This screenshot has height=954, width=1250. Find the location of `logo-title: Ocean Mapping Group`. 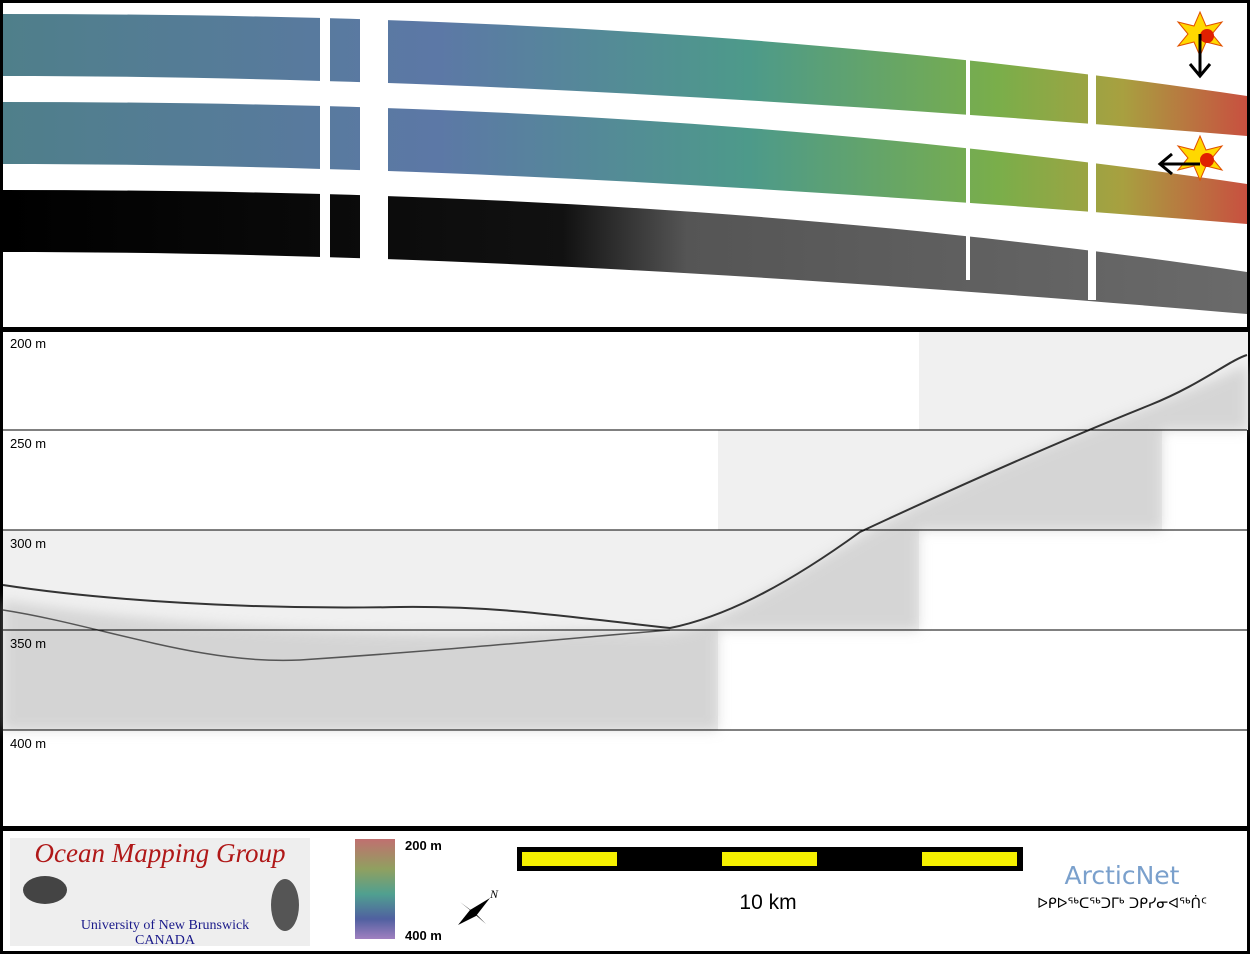

logo-title: Ocean Mapping Group is located at coordinates (160, 853).